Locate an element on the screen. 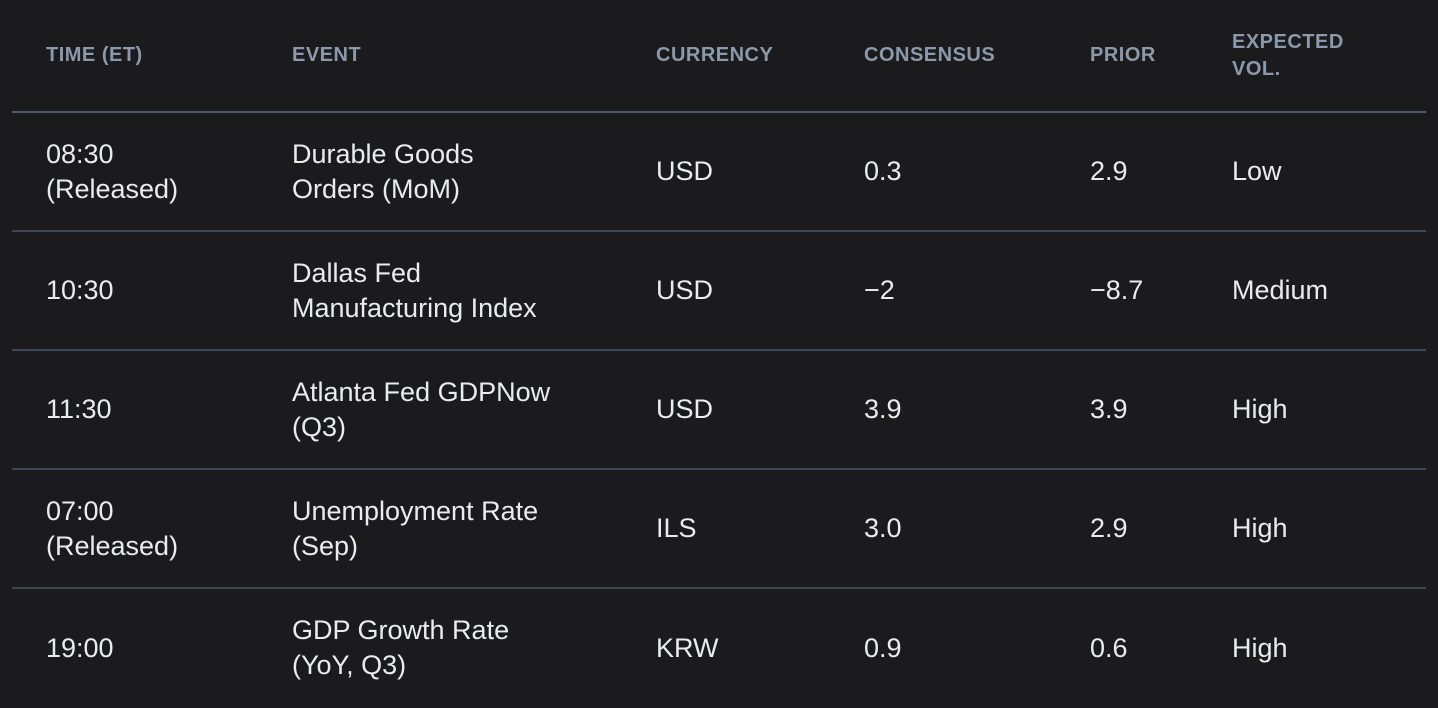  column-header-currency: CURRENCY is located at coordinates (760, 56).